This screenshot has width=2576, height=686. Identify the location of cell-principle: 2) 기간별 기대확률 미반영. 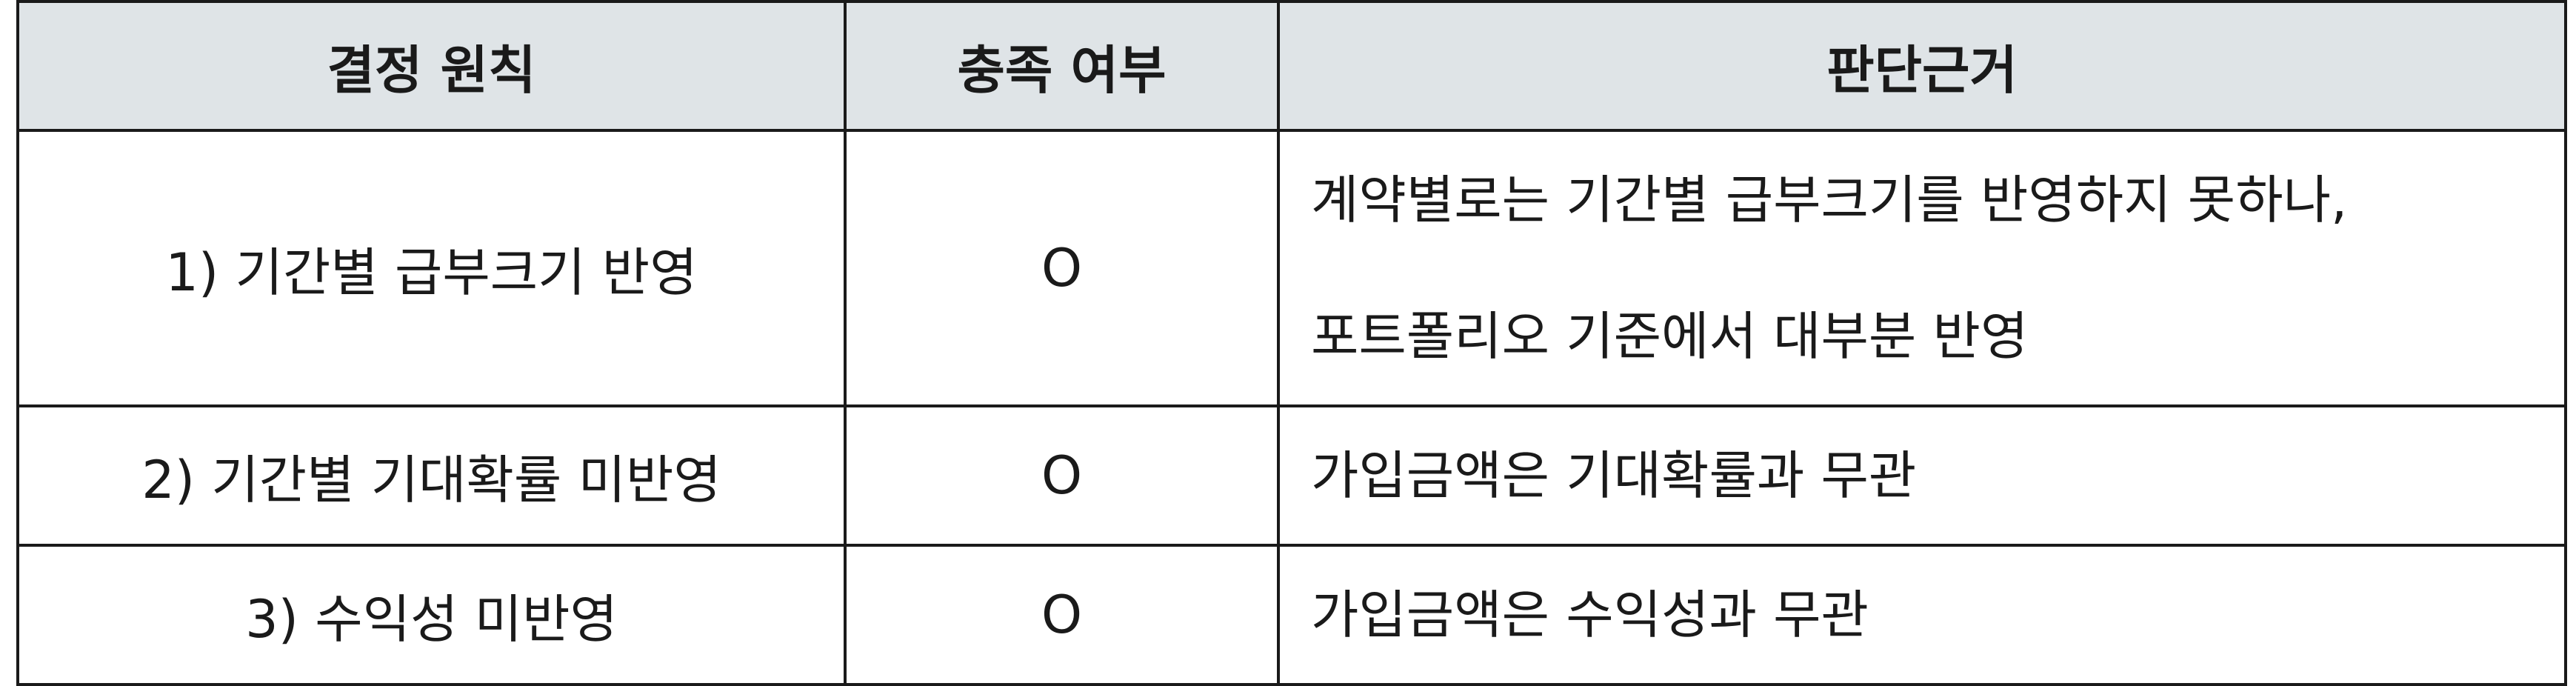
(431, 476).